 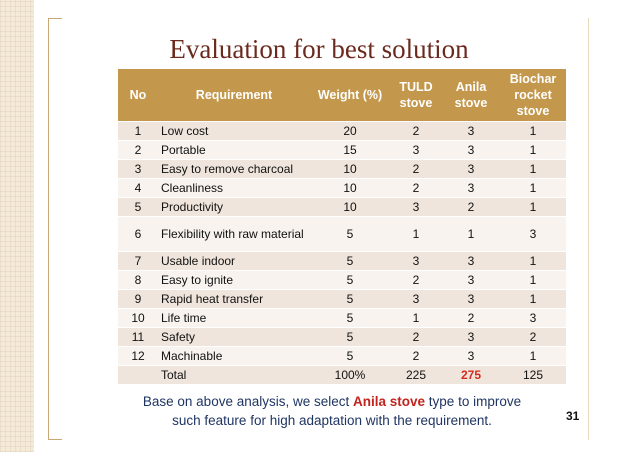 What do you see at coordinates (588, 229) in the screenshot?
I see `frame-right-line` at bounding box center [588, 229].